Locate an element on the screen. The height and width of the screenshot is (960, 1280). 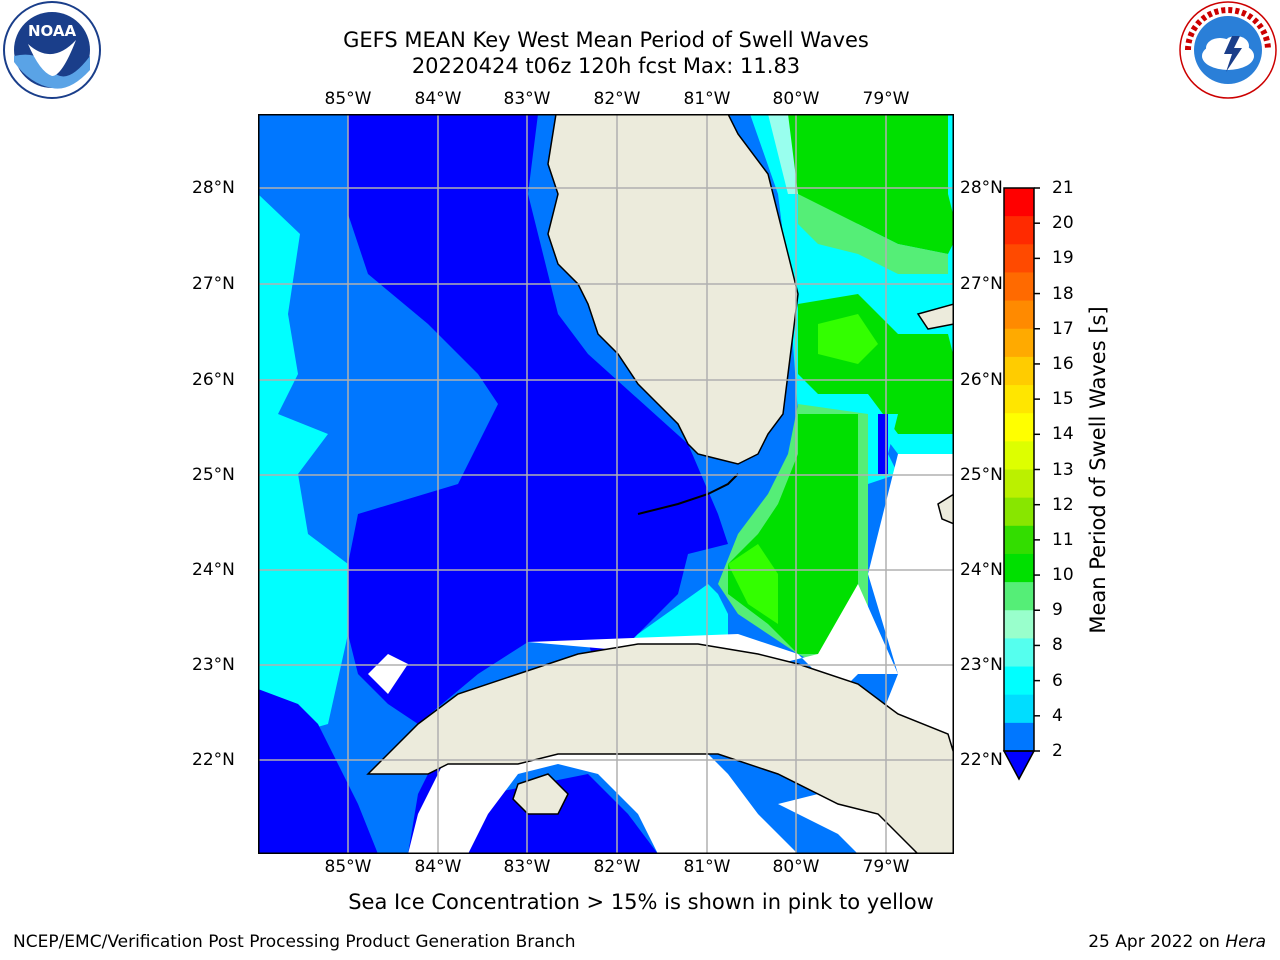
colorbar-tick-label: 19 is located at coordinates (1063, 258).